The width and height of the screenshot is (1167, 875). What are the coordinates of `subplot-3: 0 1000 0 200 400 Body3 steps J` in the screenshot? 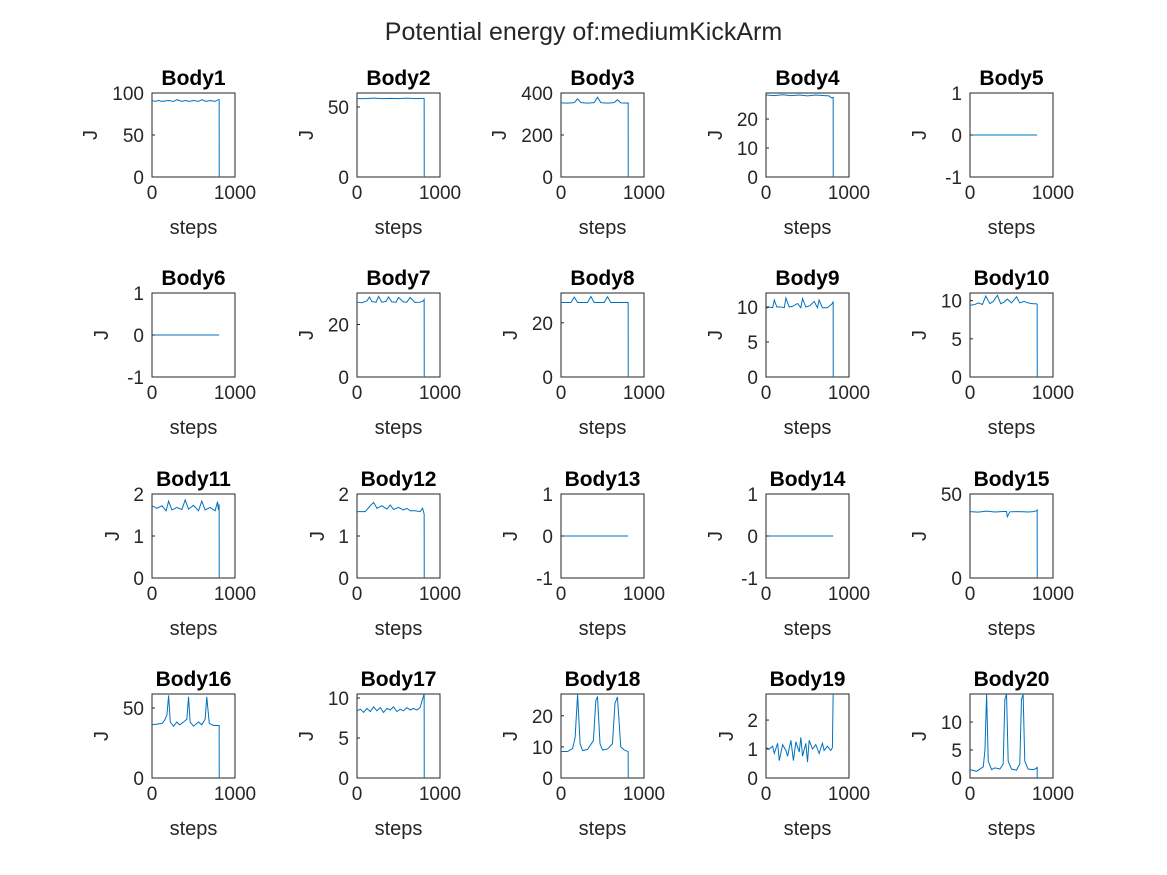 It's located at (577, 153).